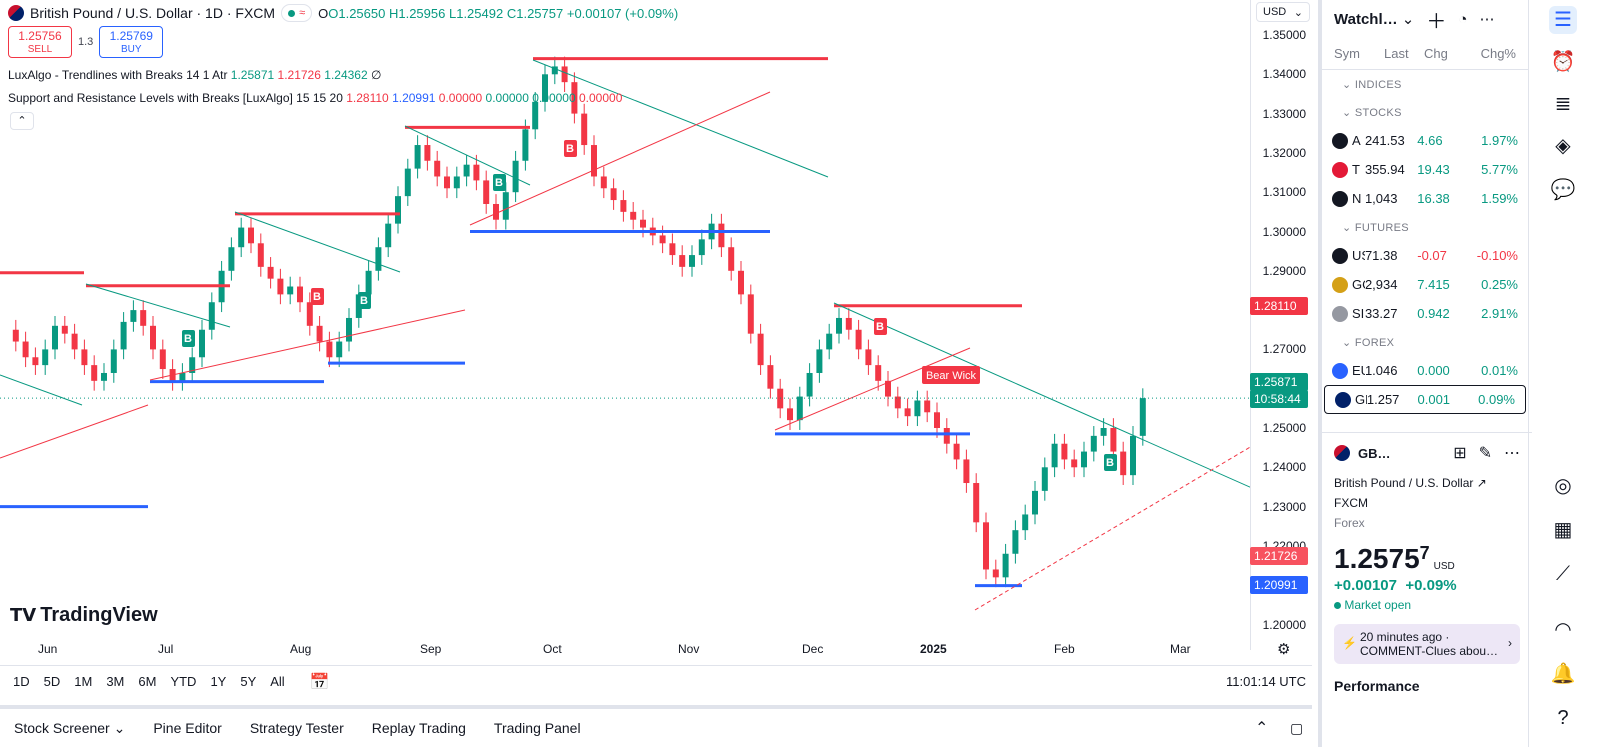 This screenshot has height=747, width=1600. Describe the element at coordinates (1563, 718) in the screenshot. I see `help-icon: ?` at that location.